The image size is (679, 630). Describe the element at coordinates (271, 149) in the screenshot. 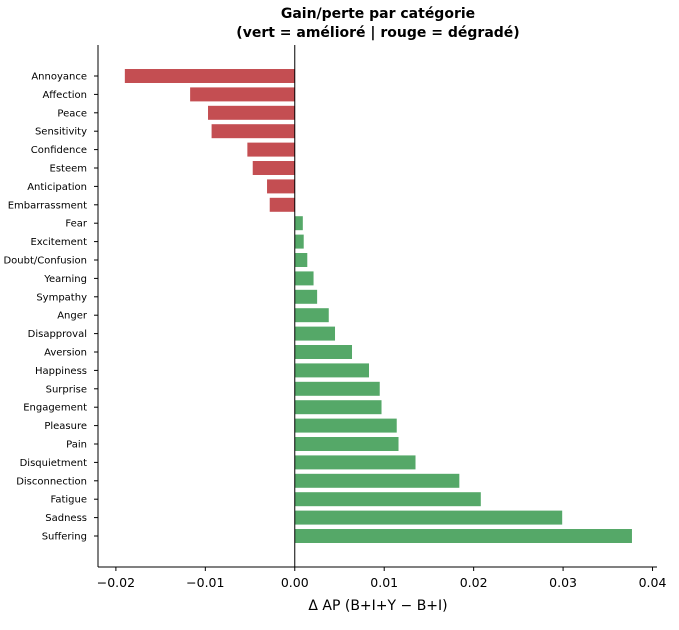

I see `bar-confidence` at that location.